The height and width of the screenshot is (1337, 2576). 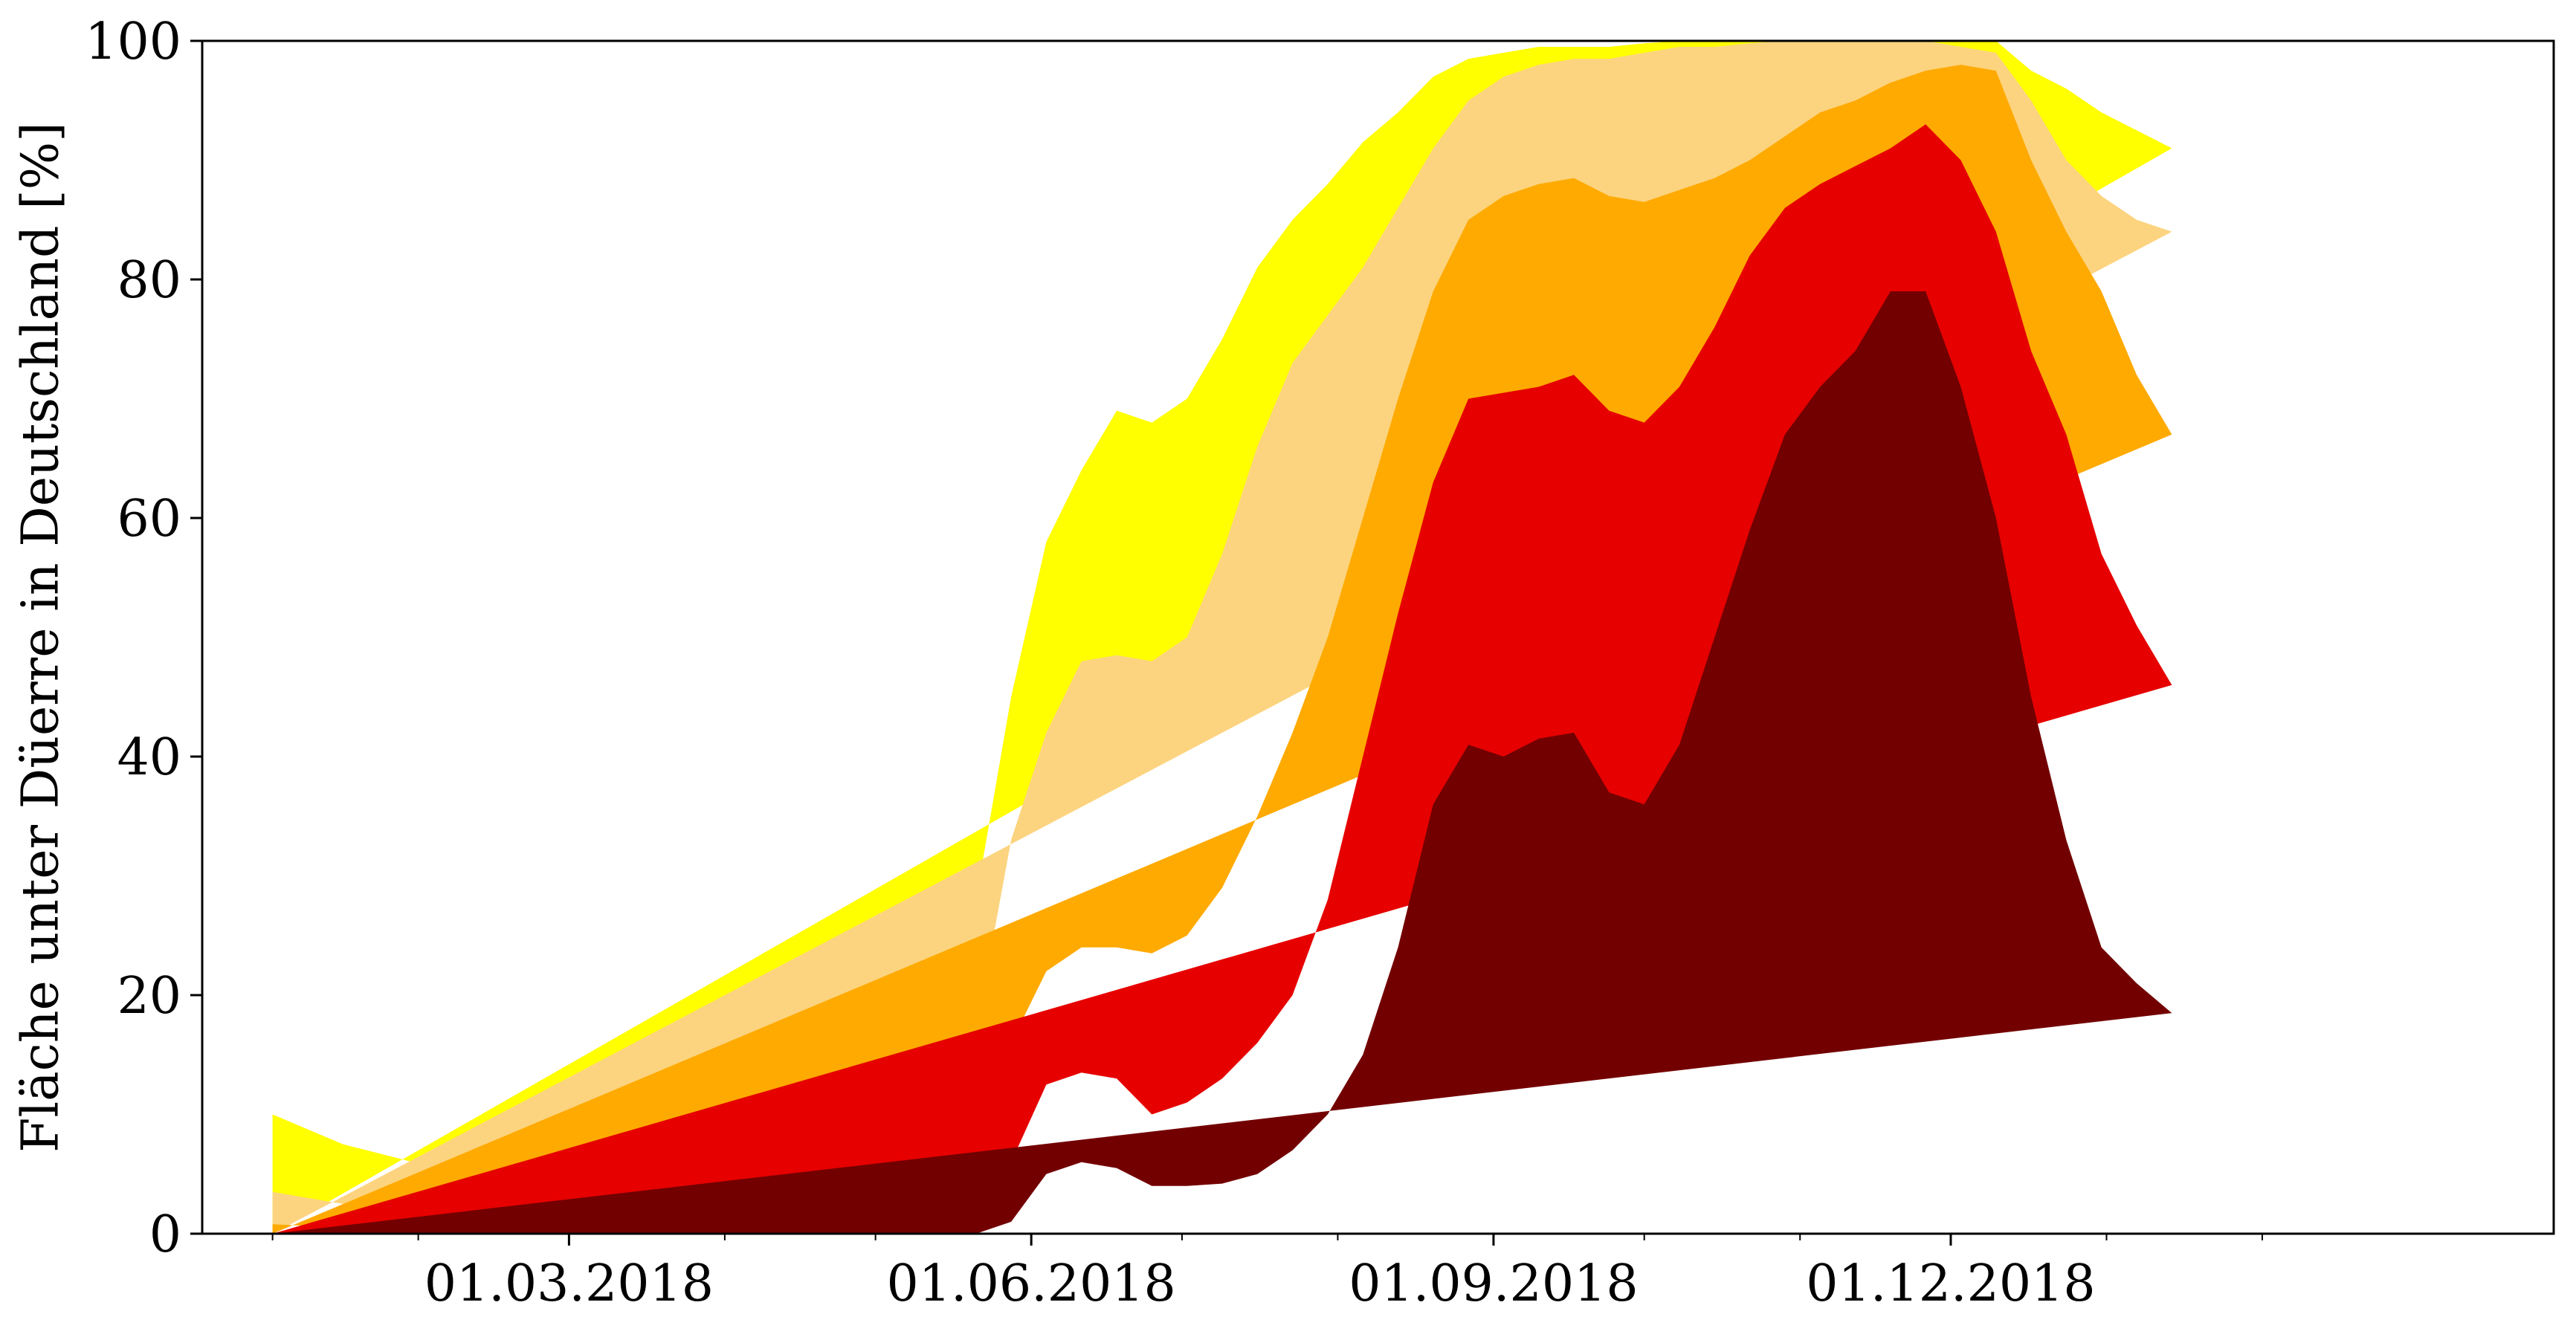 I want to click on y-tick-label-40: 40, so click(x=149, y=757).